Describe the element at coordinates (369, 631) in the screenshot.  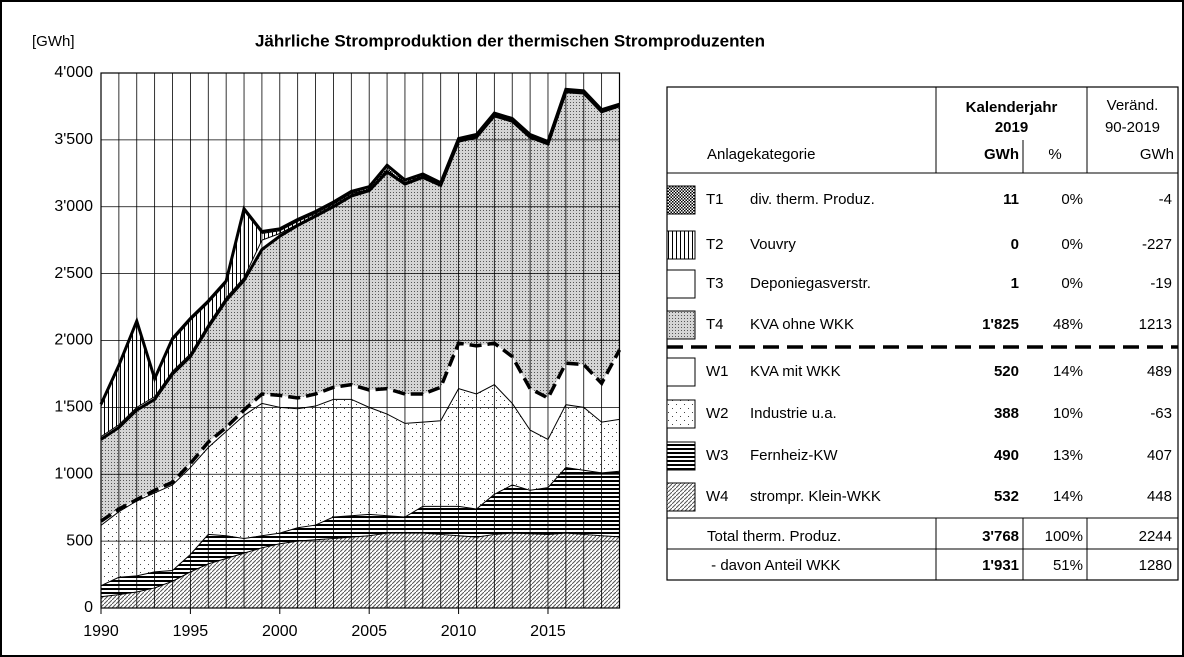
I see `x-tick-label: 2005` at that location.